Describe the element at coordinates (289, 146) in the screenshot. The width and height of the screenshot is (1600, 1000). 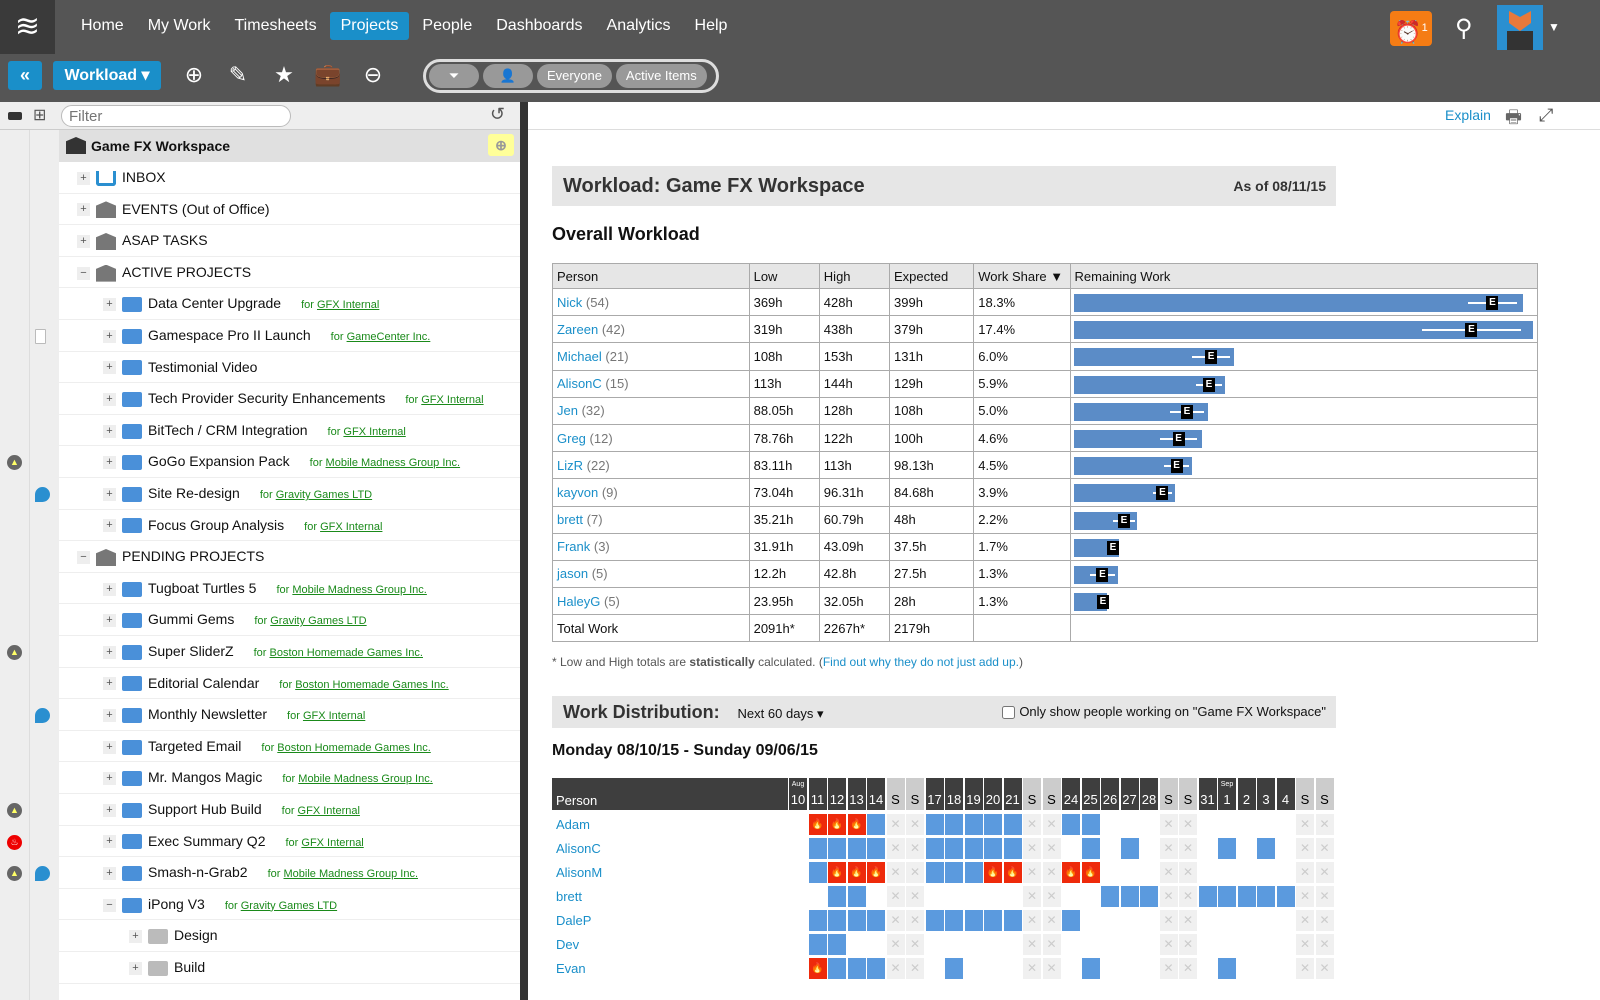
I see `workspace-row: Game FX Workspace ⊕` at that location.